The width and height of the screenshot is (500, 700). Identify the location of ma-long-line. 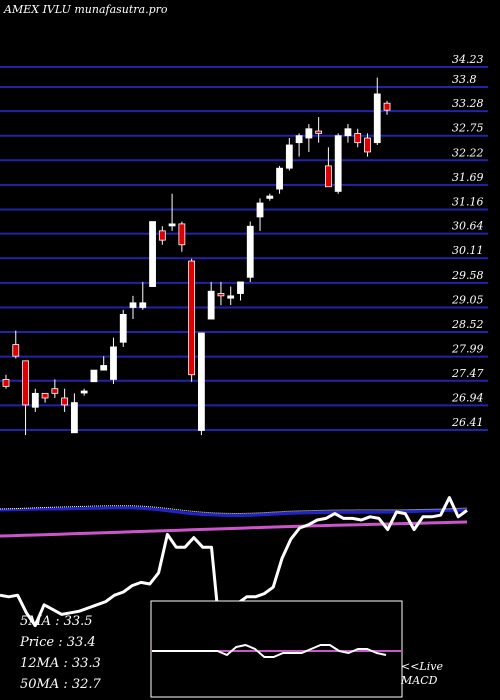
(234, 529).